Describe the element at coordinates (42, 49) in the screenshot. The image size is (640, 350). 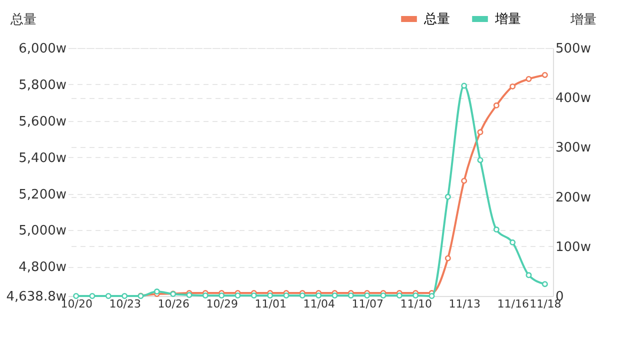
I see `y-tick-label: 6,000w` at that location.